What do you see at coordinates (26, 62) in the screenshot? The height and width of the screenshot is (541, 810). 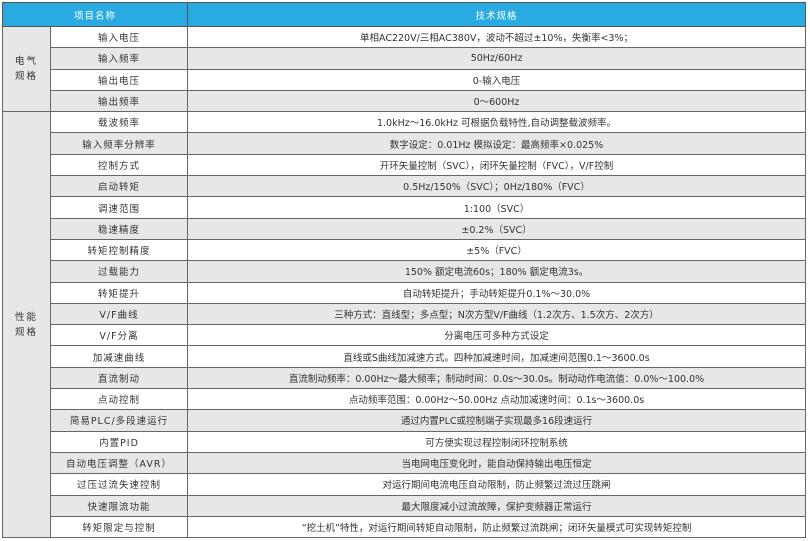 I see `category-label: 电气` at bounding box center [26, 62].